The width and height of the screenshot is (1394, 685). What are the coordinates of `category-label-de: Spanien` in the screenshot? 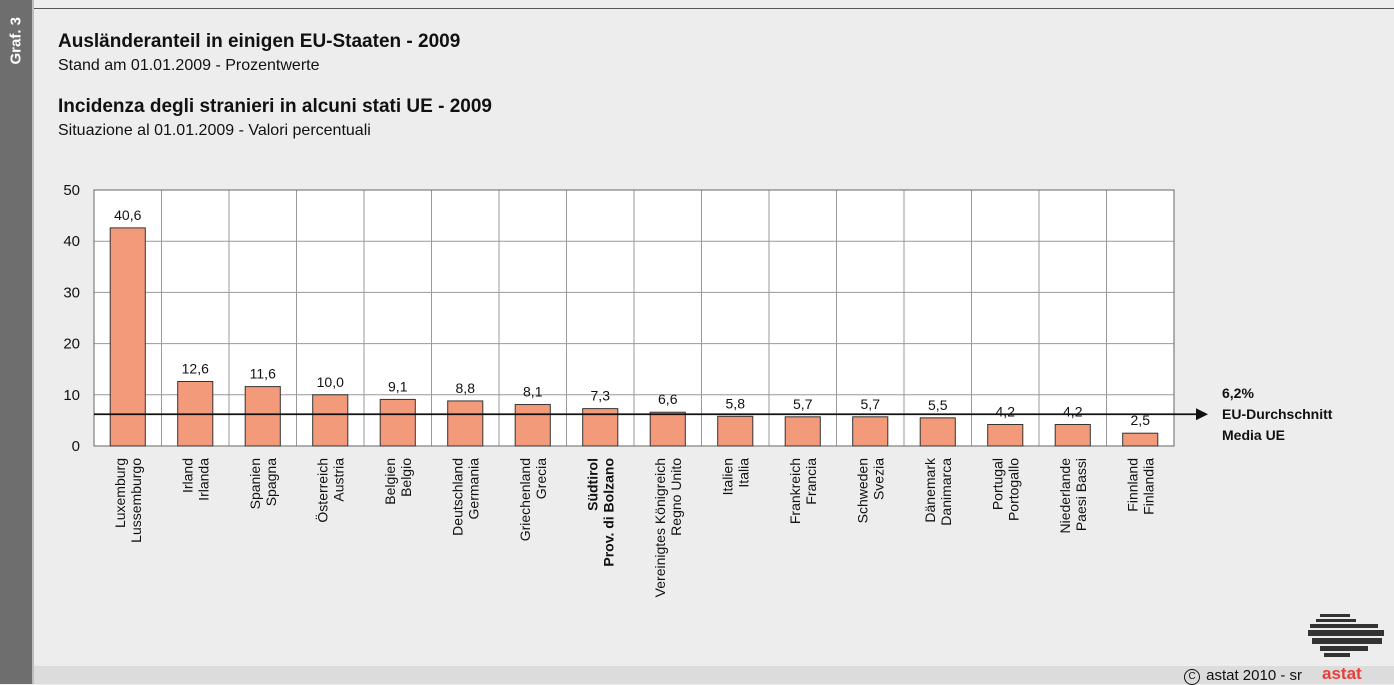 It's located at (255, 483).